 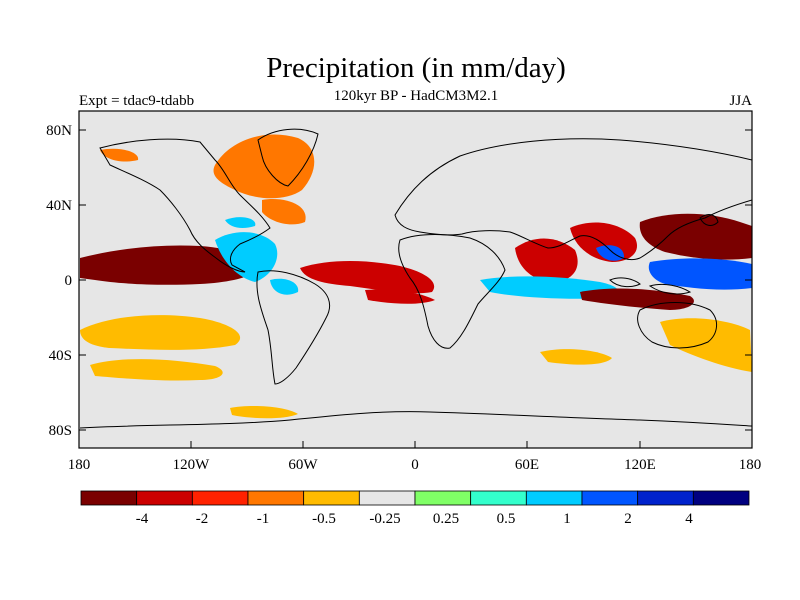 I want to click on lat-label: 80S, so click(x=60, y=431).